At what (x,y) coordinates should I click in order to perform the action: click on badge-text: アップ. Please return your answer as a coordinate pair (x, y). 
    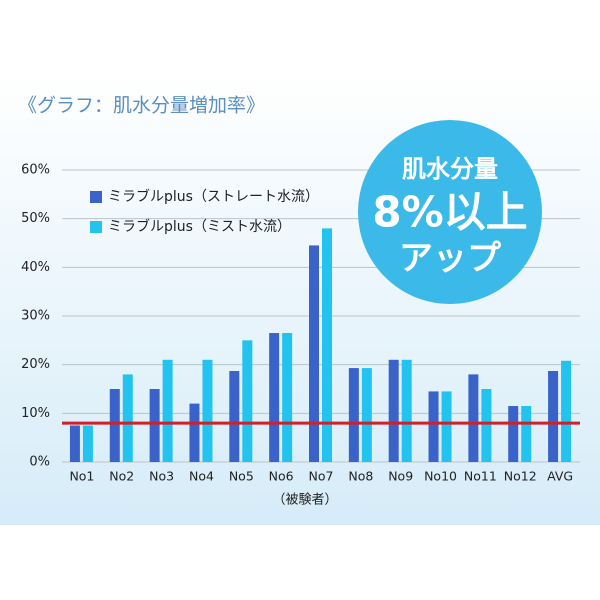
    Looking at the image, I should click on (450, 259).